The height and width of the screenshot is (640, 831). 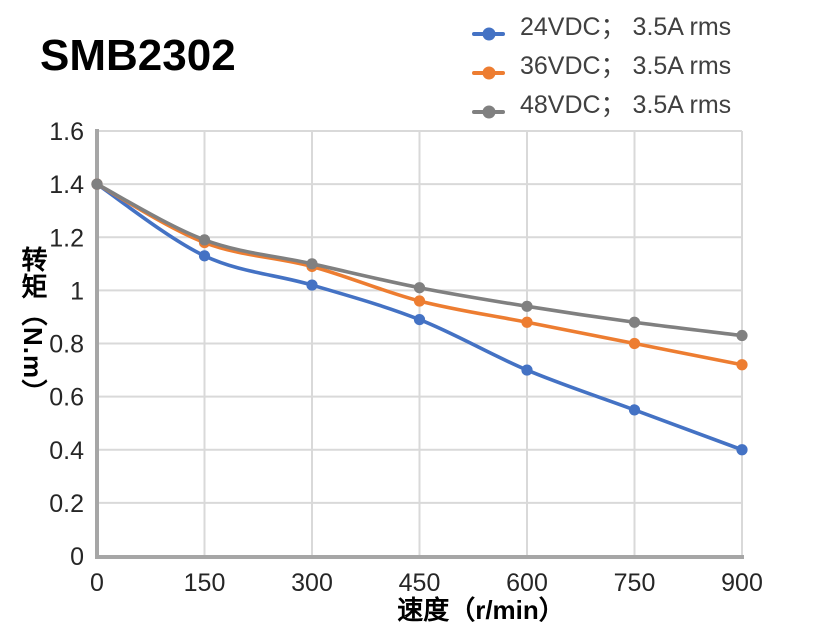 What do you see at coordinates (66, 398) in the screenshot?
I see `y-tick-label: 0.6` at bounding box center [66, 398].